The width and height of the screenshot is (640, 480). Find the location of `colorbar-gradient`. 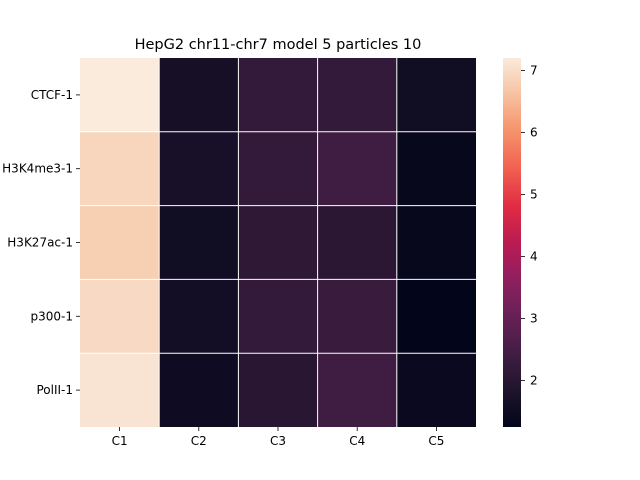

colorbar-gradient is located at coordinates (512, 242).